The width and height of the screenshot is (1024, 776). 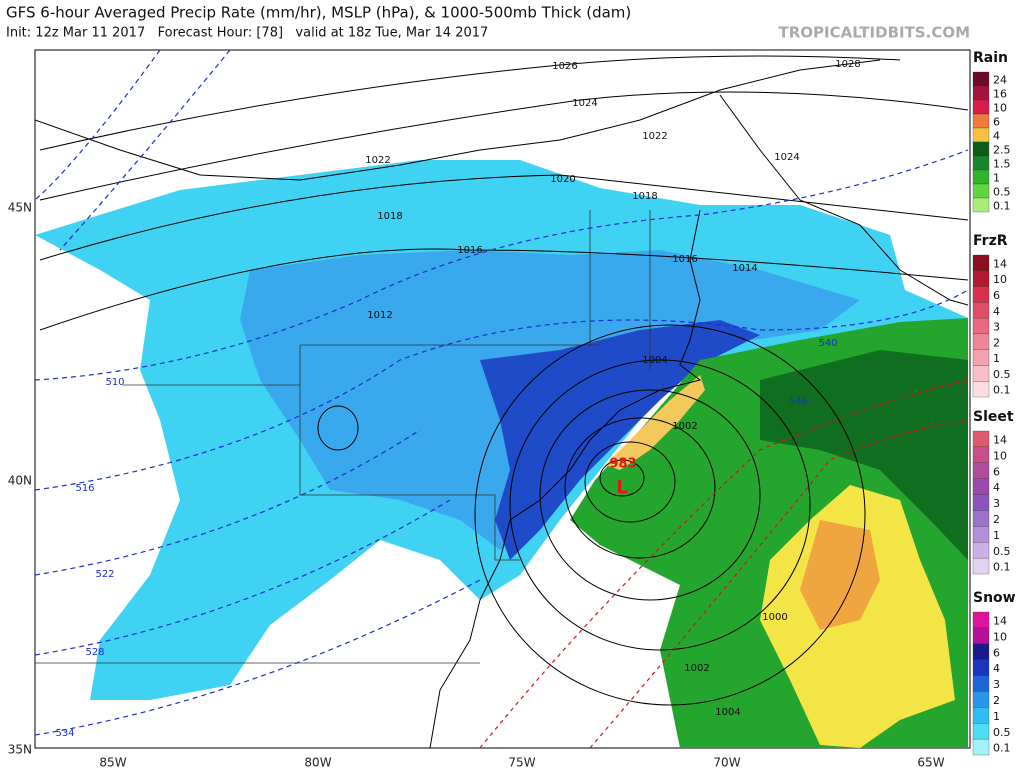 I want to click on legend-title: Snow, so click(x=994, y=598).